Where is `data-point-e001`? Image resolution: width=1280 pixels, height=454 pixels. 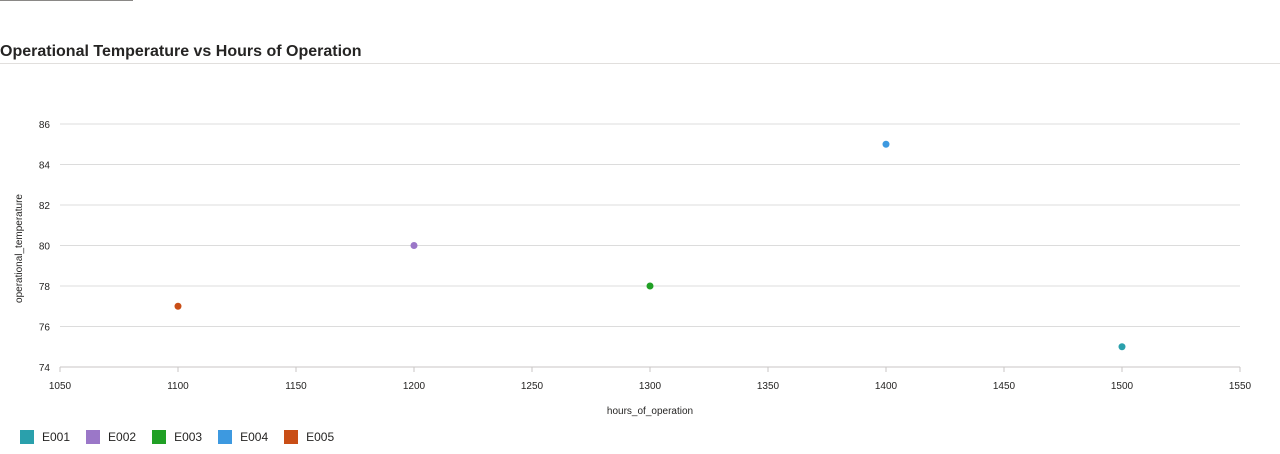 data-point-e001 is located at coordinates (1122, 347).